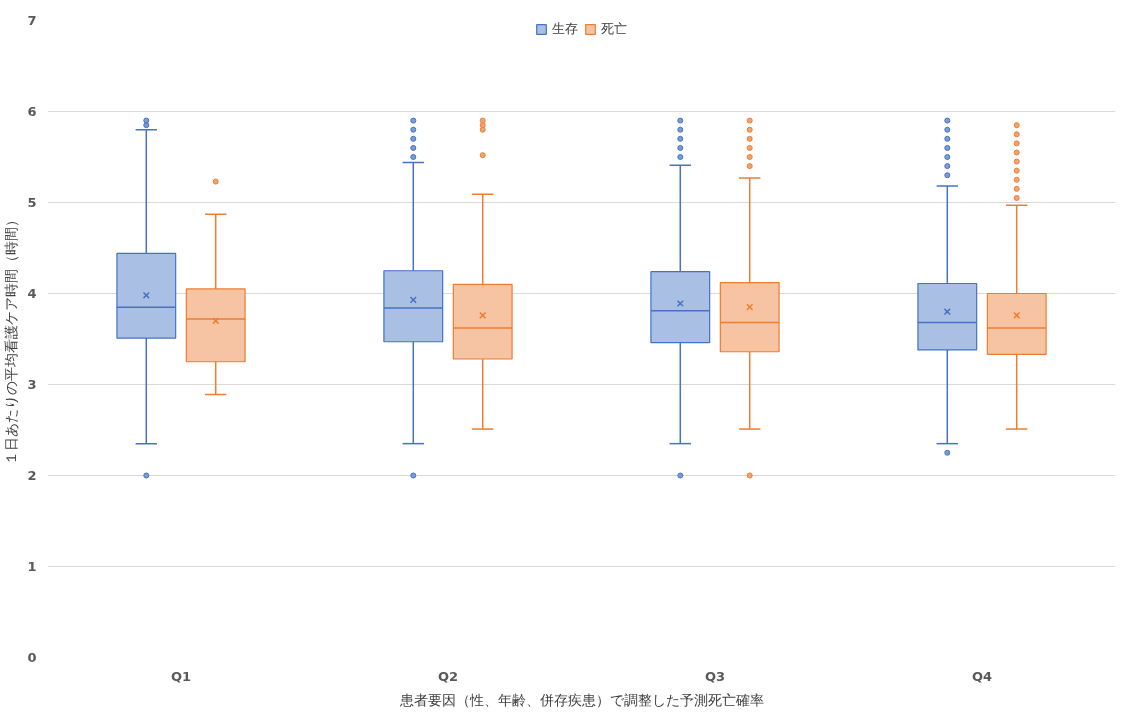  I want to click on y-tick-label: 1, so click(32, 566).